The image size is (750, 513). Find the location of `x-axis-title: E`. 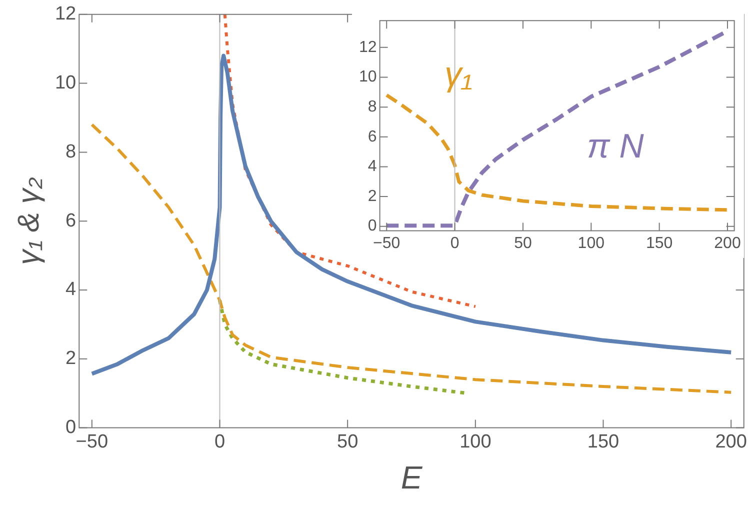

x-axis-title: E is located at coordinates (411, 478).